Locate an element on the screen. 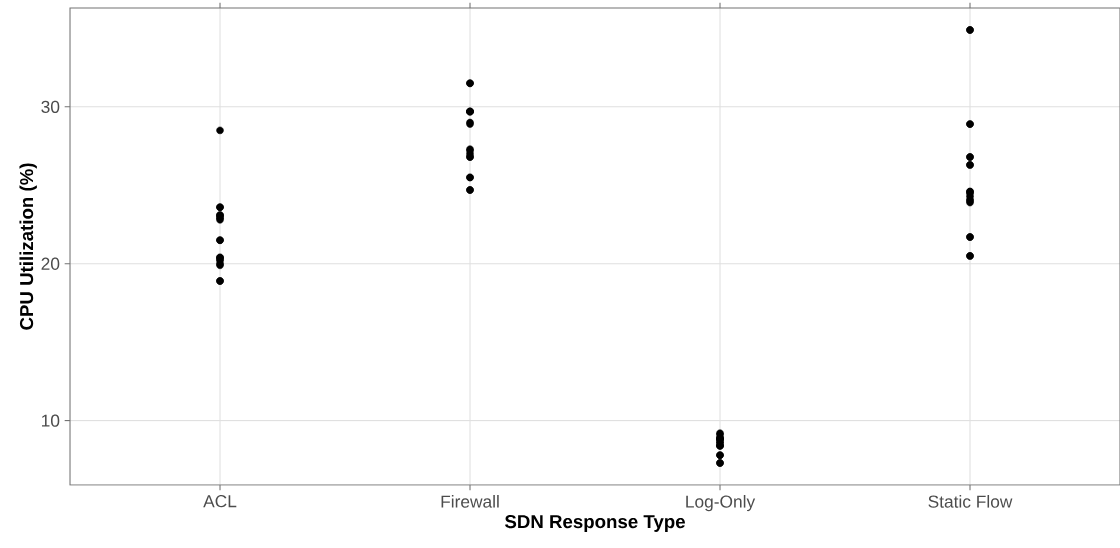 This screenshot has width=1120, height=548. y-axis-title: CPU Utilization (%) is located at coordinates (28, 246).